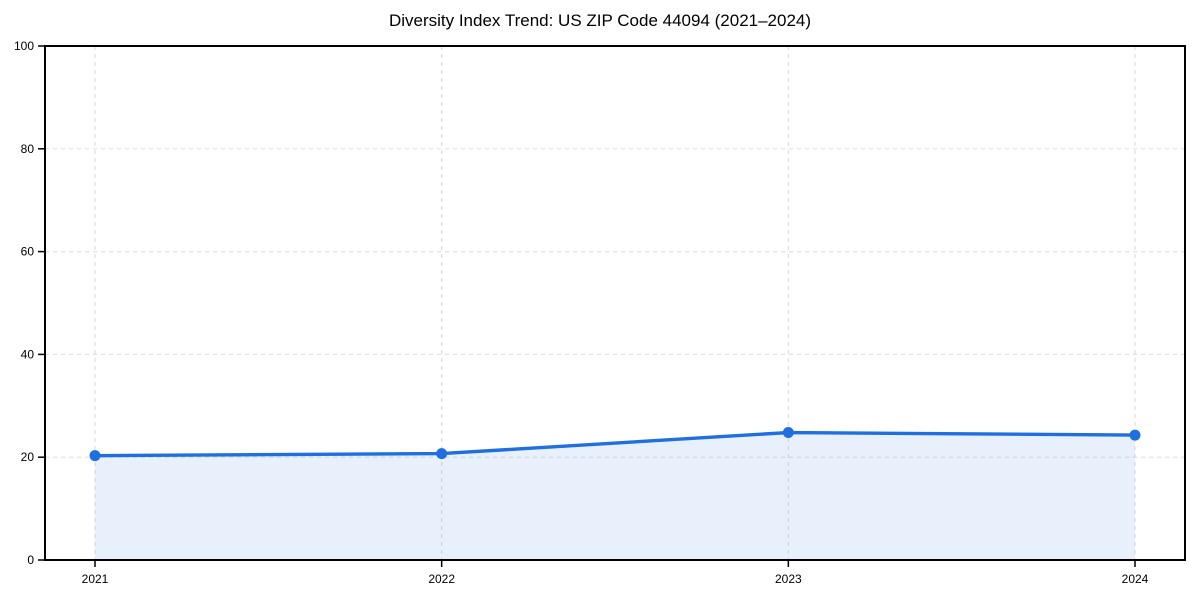 The width and height of the screenshot is (1200, 600). What do you see at coordinates (442, 454) in the screenshot?
I see `data-point-2022` at bounding box center [442, 454].